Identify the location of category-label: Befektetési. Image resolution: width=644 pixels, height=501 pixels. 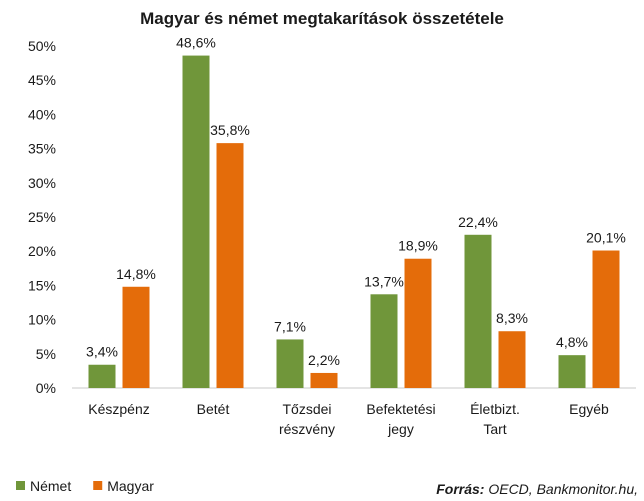
(400, 409).